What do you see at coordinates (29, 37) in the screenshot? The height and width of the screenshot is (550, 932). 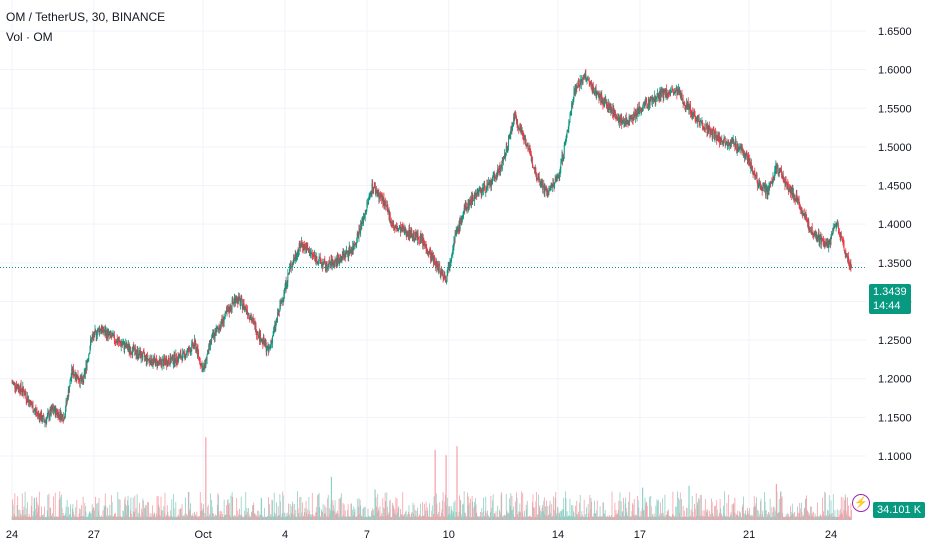 I see `volume-legend: Vol · OM` at bounding box center [29, 37].